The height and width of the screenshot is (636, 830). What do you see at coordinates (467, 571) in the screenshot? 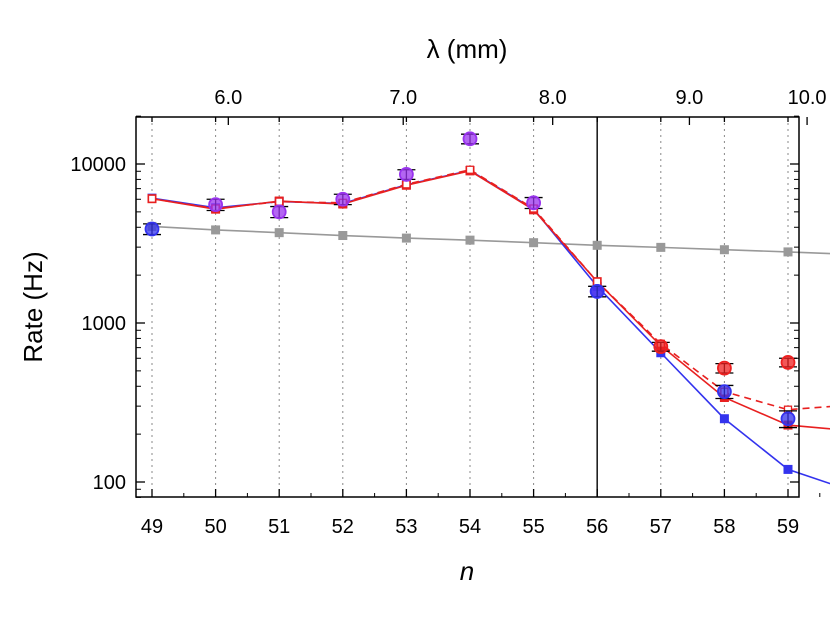
I see `x-axis-title: n` at bounding box center [467, 571].